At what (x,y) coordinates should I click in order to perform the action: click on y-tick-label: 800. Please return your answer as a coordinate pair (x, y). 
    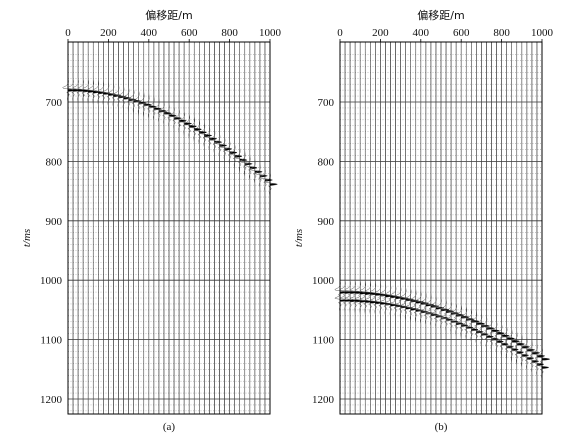
    Looking at the image, I should click on (54, 162).